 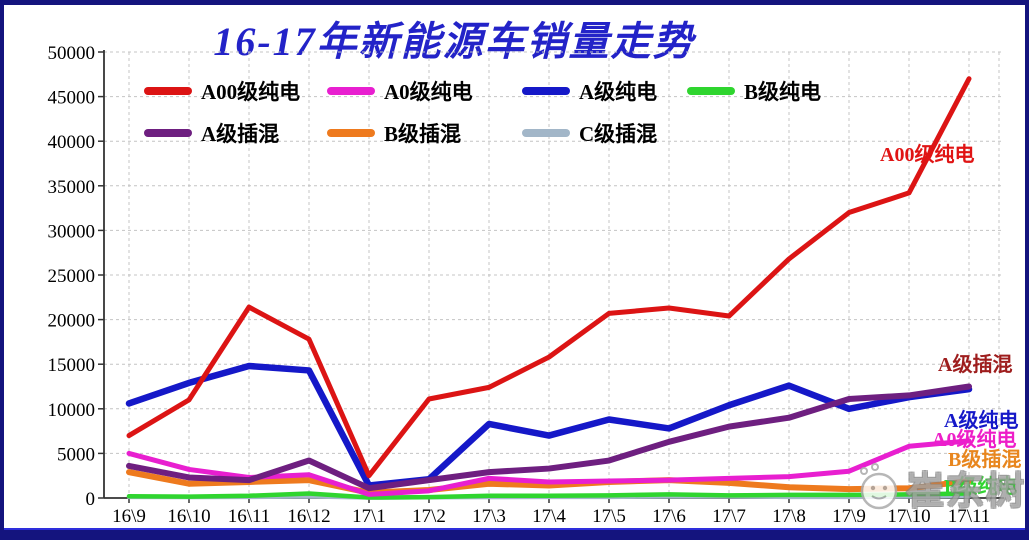 I want to click on legend-swatch-b-bev, so click(x=711, y=91).